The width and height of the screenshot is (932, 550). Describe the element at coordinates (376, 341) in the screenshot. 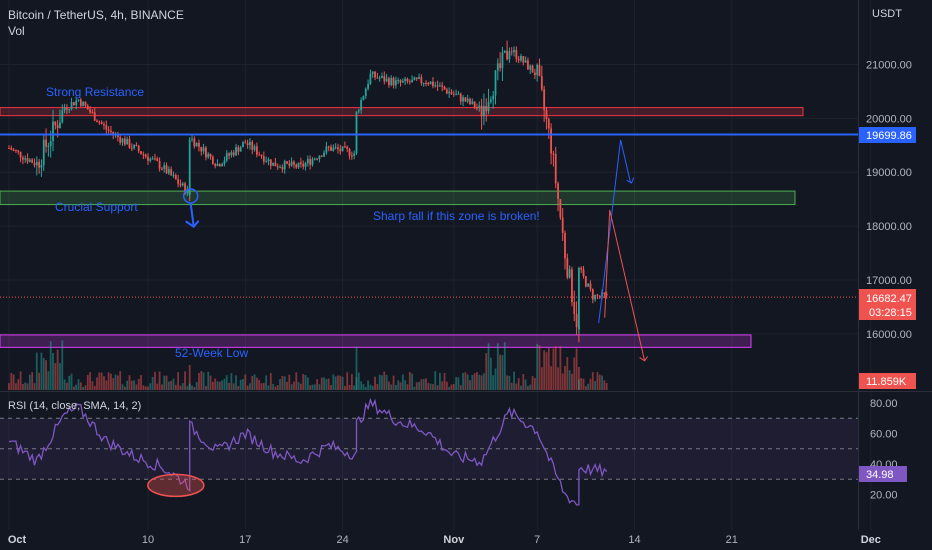

I see `week-low-zone` at that location.